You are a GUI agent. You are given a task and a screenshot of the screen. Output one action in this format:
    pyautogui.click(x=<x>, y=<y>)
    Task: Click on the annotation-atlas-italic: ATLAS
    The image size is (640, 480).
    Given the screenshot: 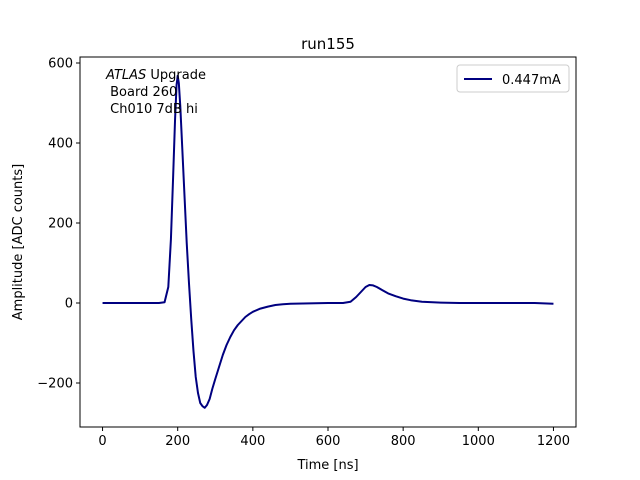 What is the action you would take?
    pyautogui.click(x=125, y=75)
    